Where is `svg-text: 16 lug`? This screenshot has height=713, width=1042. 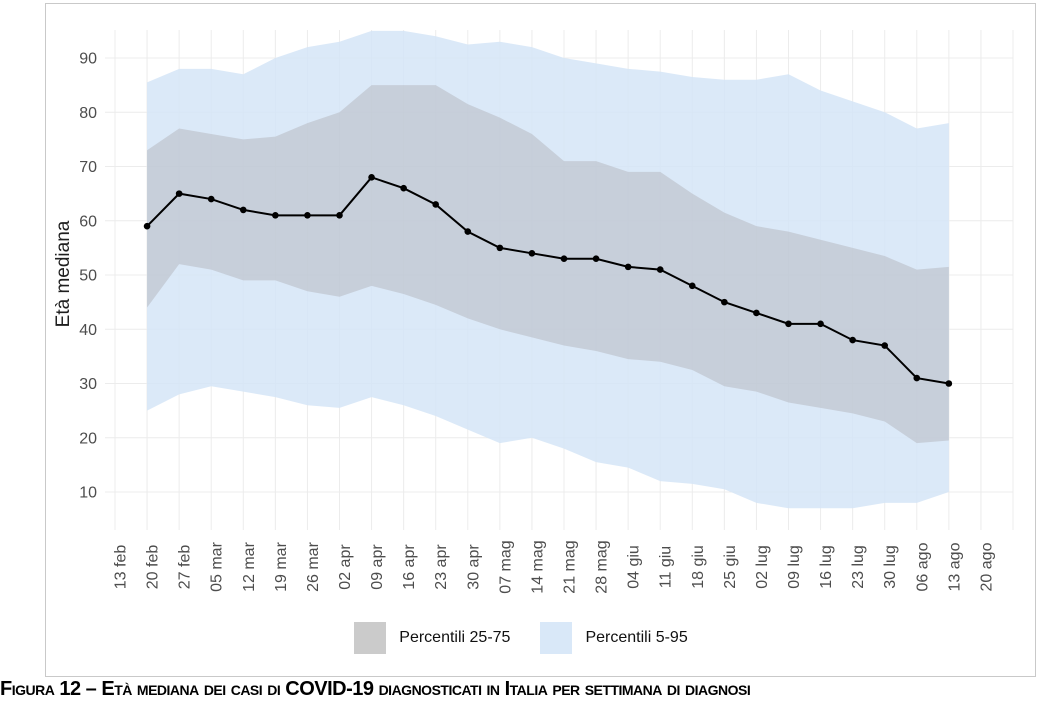
svg-text: 16 lug is located at coordinates (826, 567).